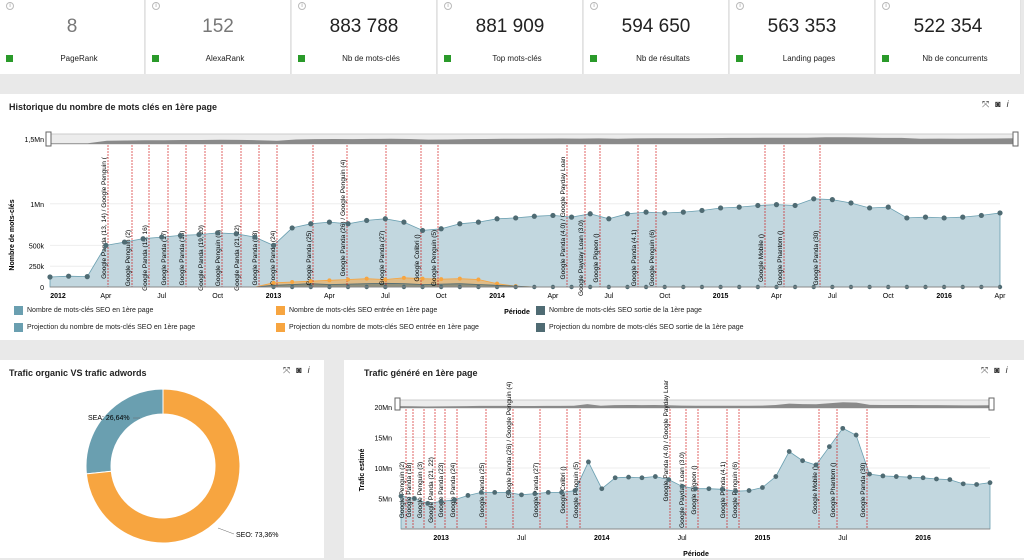 The height and width of the screenshot is (560, 1024). I want to click on kpi-value: 563 353, so click(802, 26).